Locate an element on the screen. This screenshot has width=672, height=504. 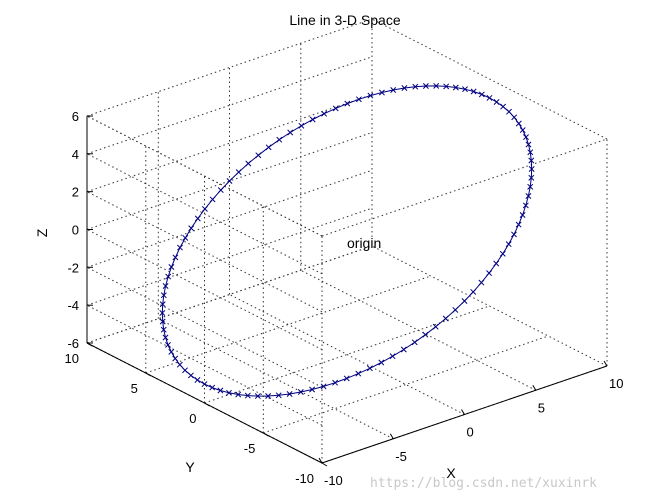
x-tick-label: -5 is located at coordinates (401, 456).